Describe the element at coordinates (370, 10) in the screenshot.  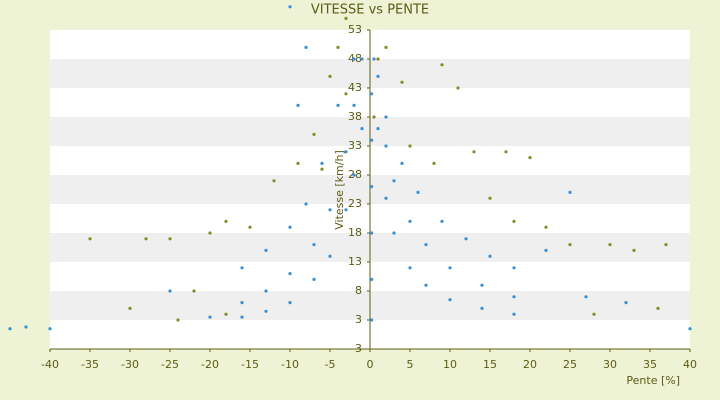
I see `chart-title: VITESSE vs PENTE` at that location.